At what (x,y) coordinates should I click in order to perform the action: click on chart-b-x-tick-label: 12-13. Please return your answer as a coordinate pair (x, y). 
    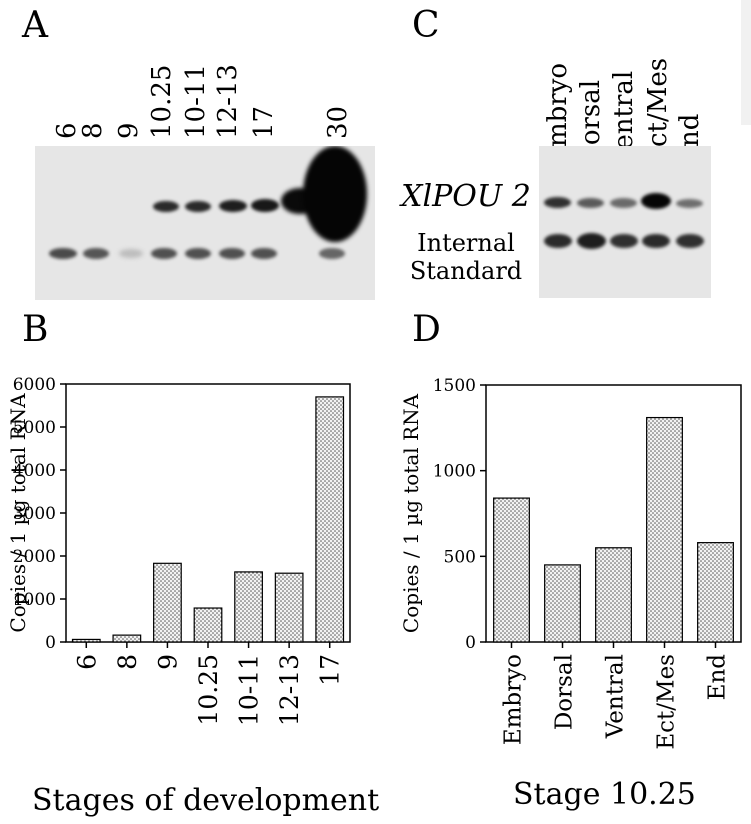
    Looking at the image, I should click on (289, 690).